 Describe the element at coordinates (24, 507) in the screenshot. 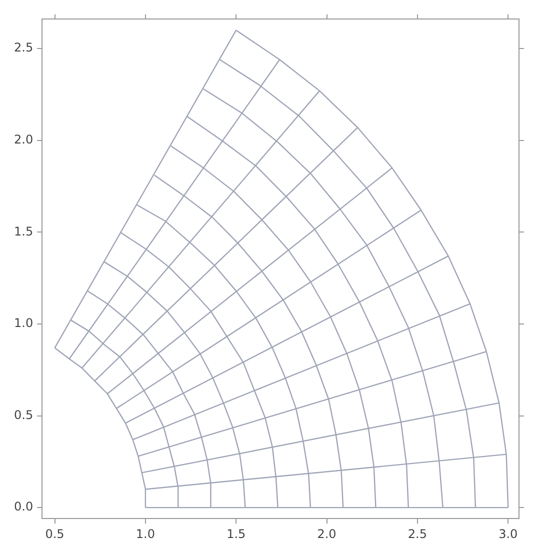

I see `y-tick-label: 0.0` at that location.